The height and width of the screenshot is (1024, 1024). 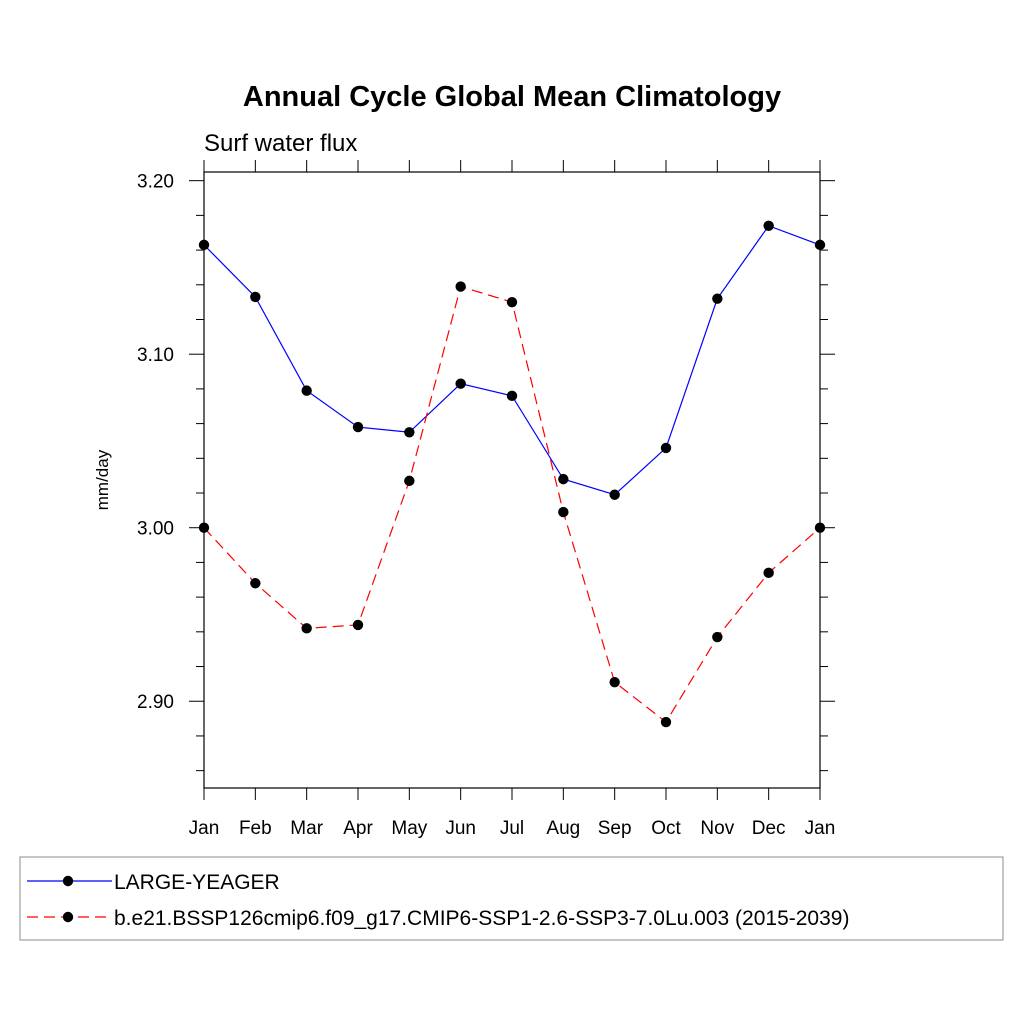 I want to click on y-tick-label: 3.00, so click(x=155, y=529).